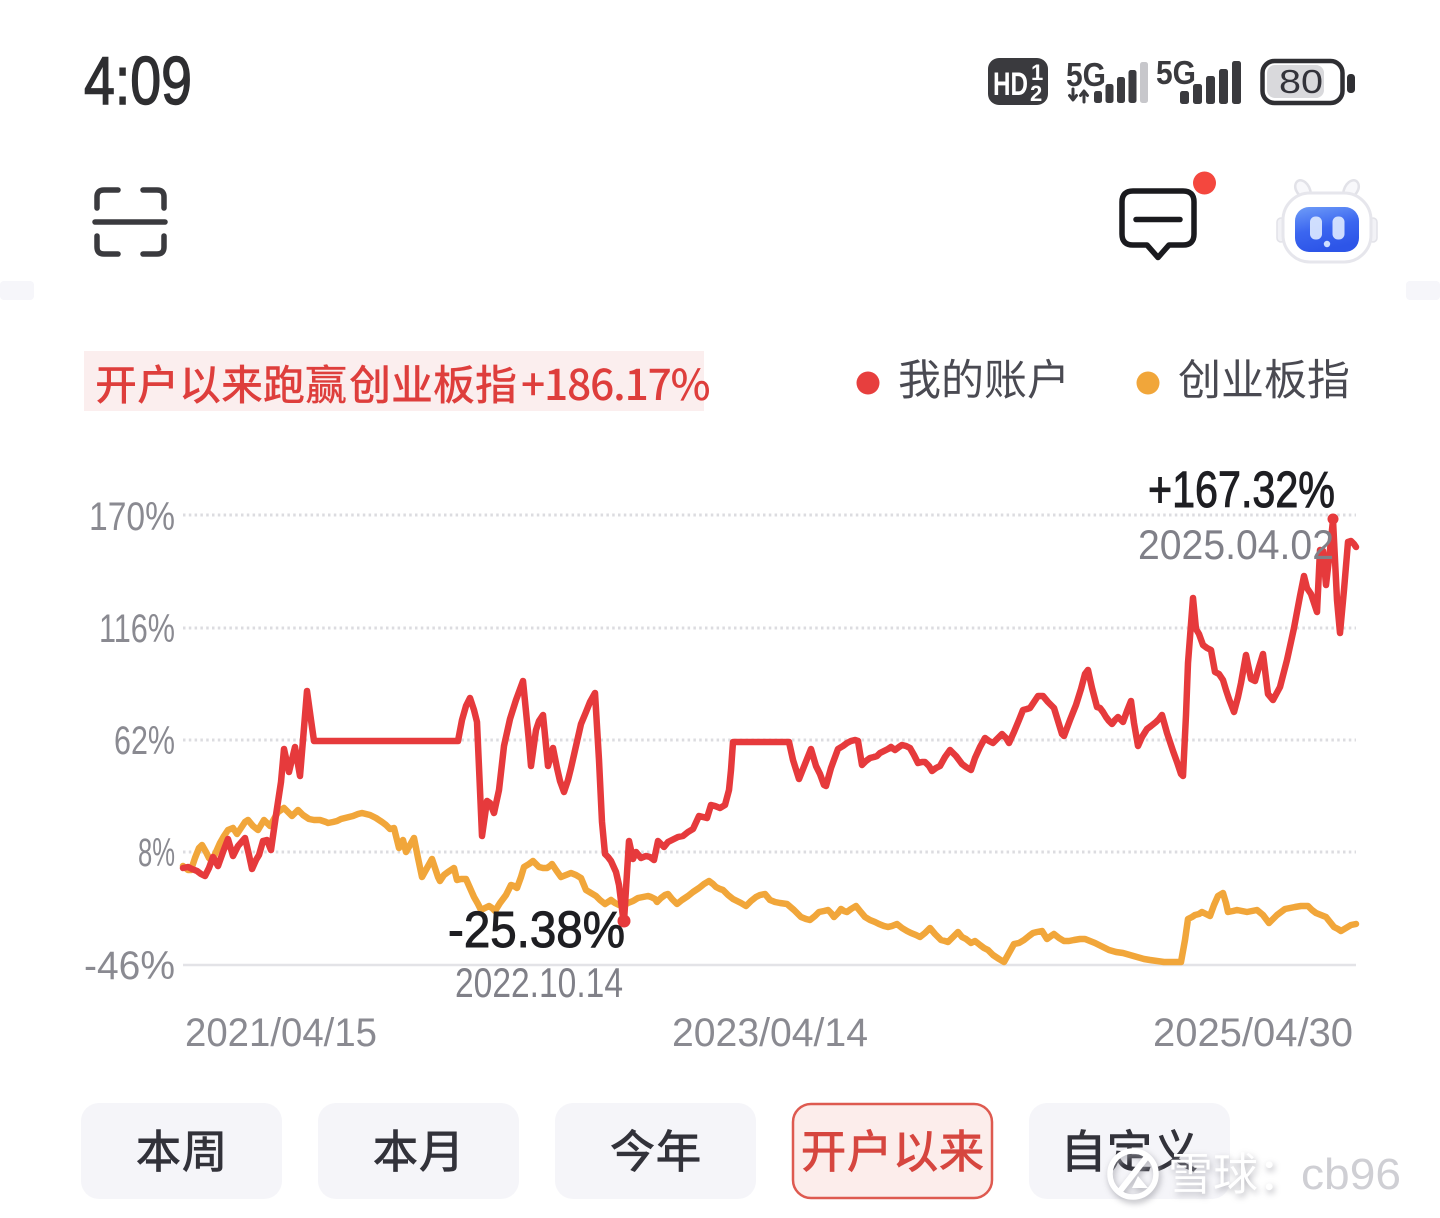  Describe the element at coordinates (1241, 489) in the screenshot. I see `svg-text: +167.32%` at that location.